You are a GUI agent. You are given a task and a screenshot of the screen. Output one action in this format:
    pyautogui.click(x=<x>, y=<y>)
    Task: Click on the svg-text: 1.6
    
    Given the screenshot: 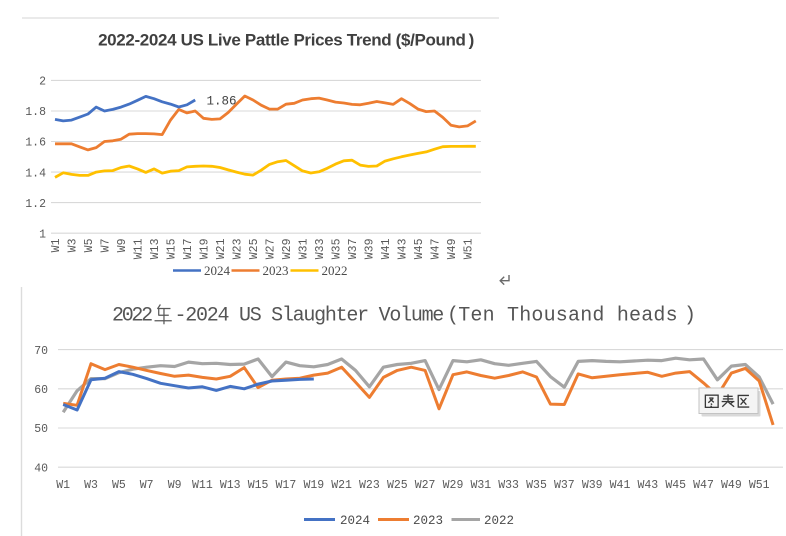 What is the action you would take?
    pyautogui.click(x=35, y=143)
    